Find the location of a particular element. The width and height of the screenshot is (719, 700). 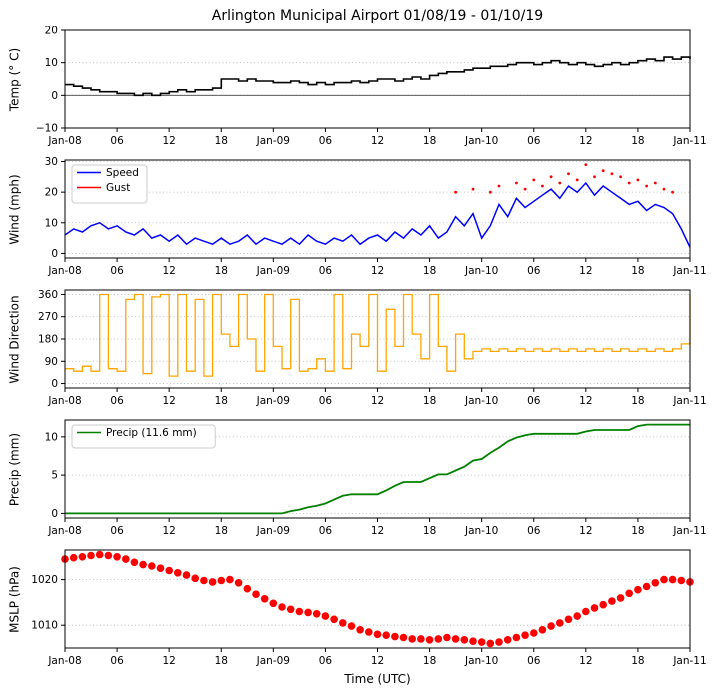

svg-text: 1010 is located at coordinates (44, 626).